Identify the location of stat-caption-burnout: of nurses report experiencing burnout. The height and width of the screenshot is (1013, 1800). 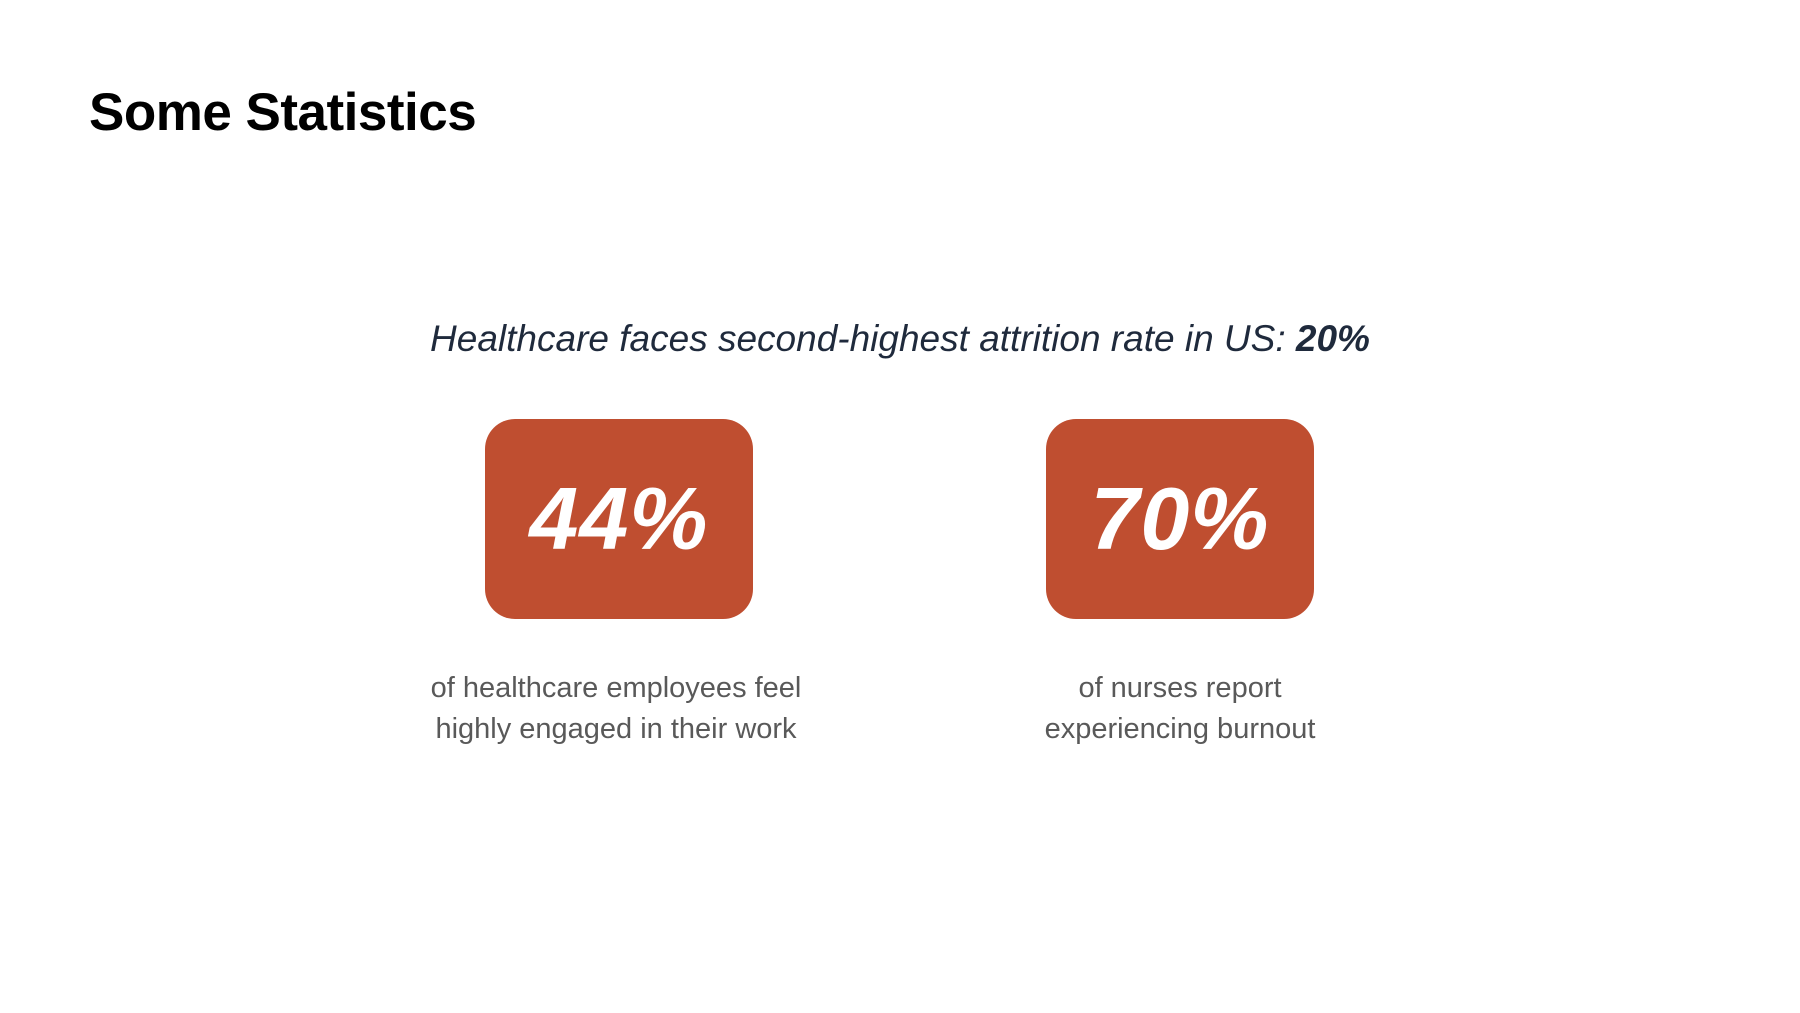
(1180, 709).